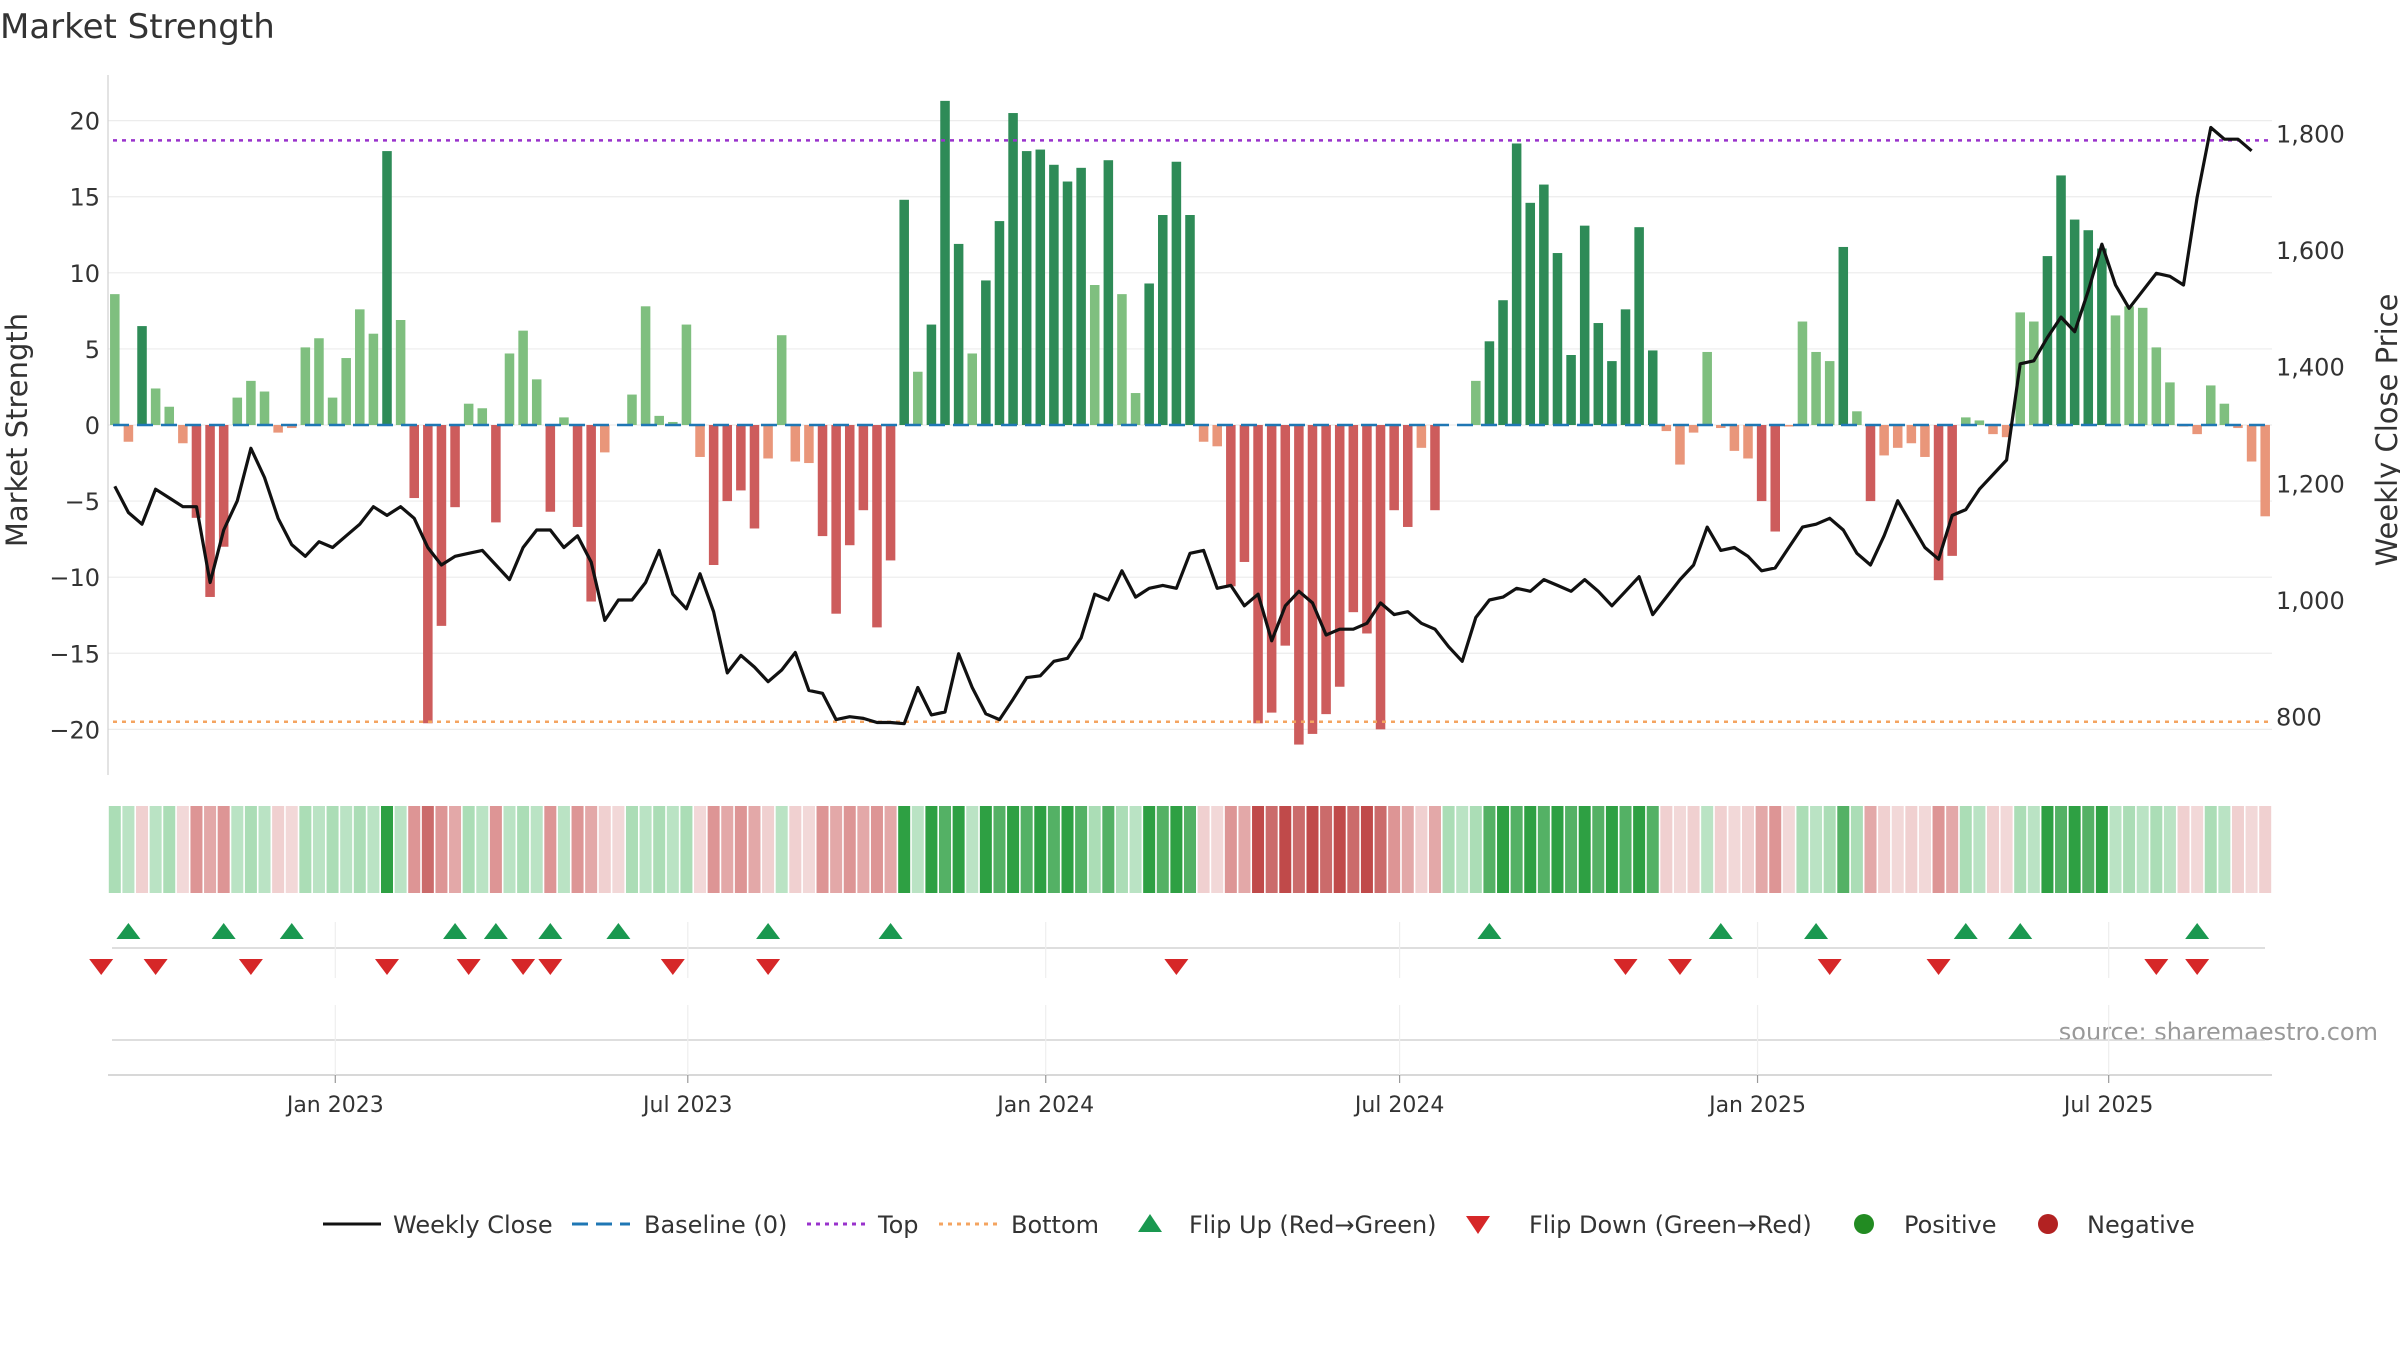 The image size is (2400, 1354). I want to click on y-tick-label: −15, so click(74, 654).